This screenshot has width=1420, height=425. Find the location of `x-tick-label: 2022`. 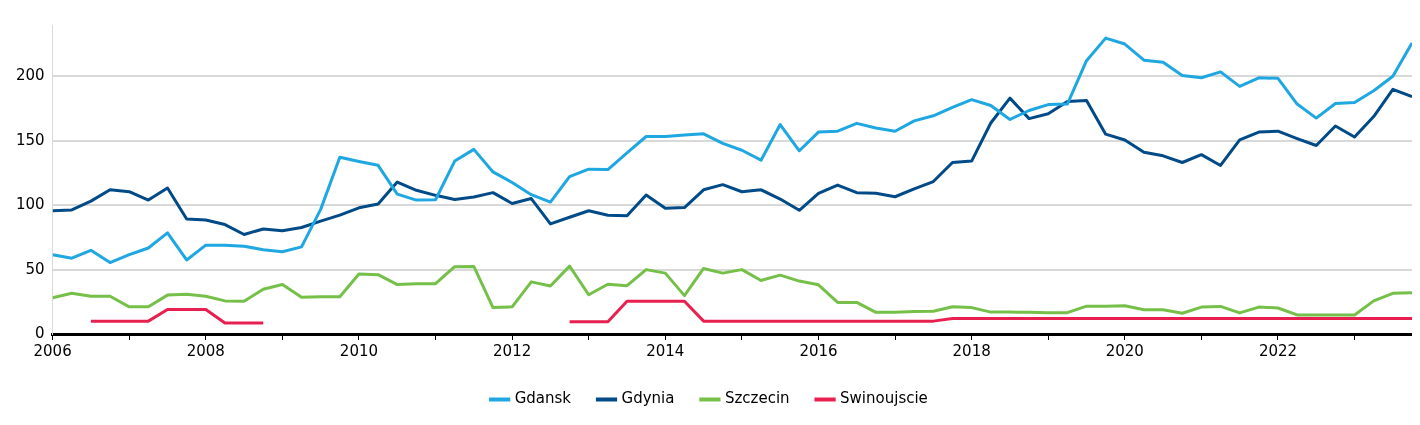

x-tick-label: 2022 is located at coordinates (1278, 350).